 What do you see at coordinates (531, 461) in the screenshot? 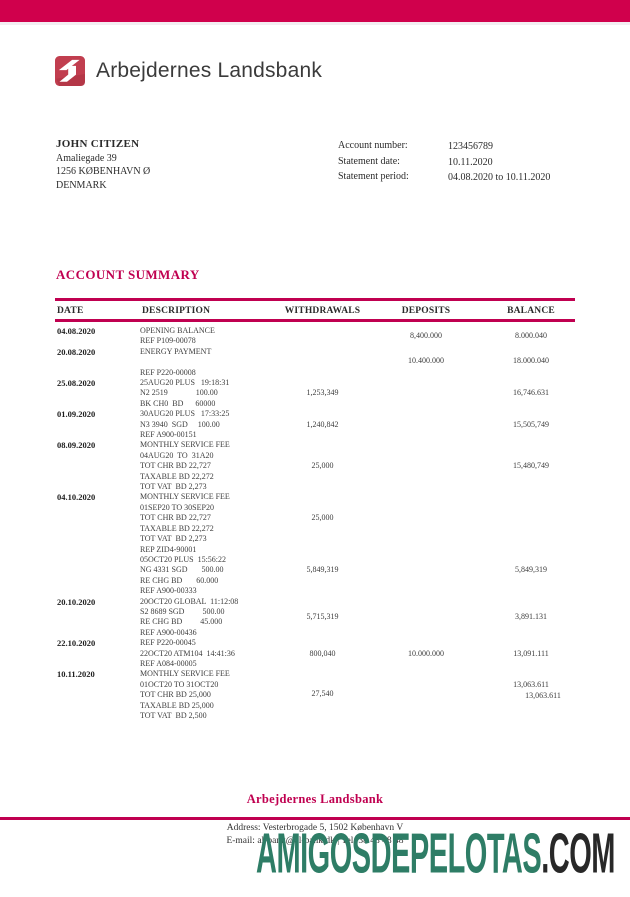
I see `balance-cell: 15,480,749` at bounding box center [531, 461].